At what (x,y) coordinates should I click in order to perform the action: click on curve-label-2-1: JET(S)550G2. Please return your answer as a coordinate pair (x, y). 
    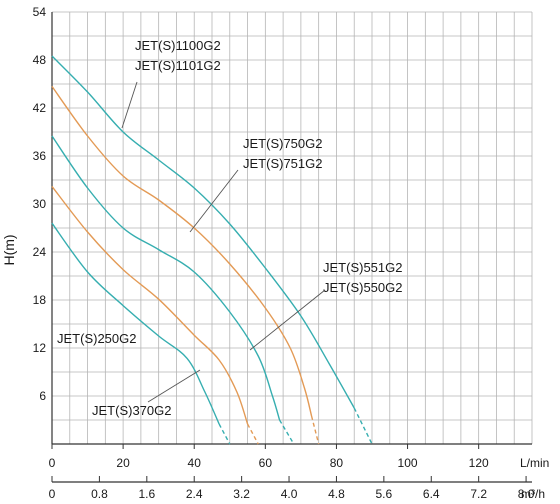
    Looking at the image, I should click on (362, 287).